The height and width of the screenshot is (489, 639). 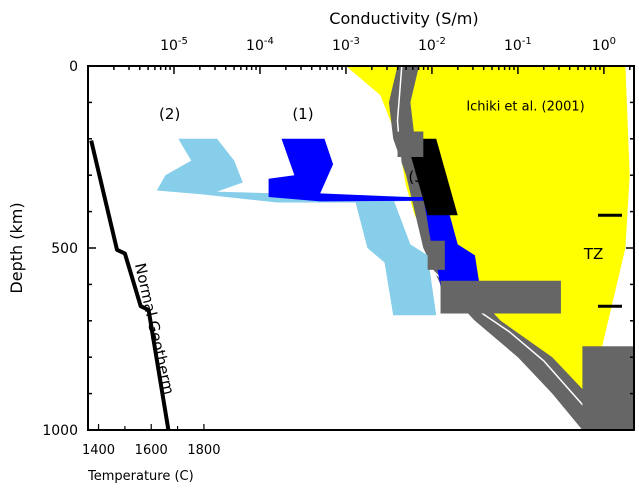 What do you see at coordinates (403, 18) in the screenshot?
I see `top-axis-title: Conductivity (S/m)` at bounding box center [403, 18].